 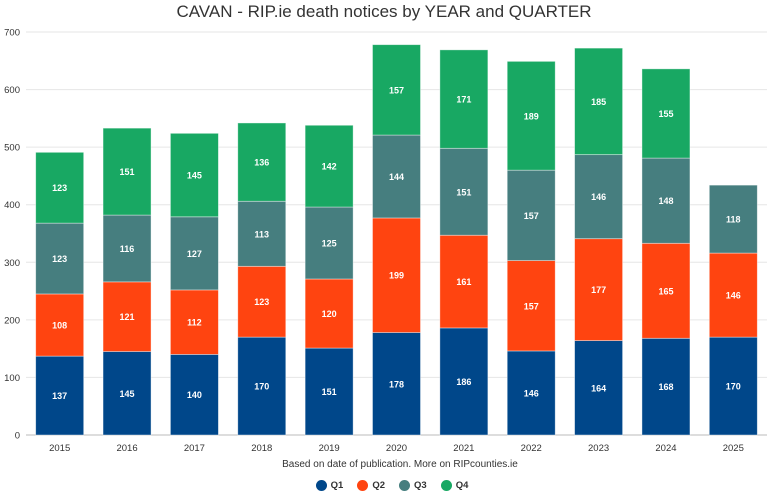 I want to click on legend-item-q1: Q1, so click(x=329, y=485).